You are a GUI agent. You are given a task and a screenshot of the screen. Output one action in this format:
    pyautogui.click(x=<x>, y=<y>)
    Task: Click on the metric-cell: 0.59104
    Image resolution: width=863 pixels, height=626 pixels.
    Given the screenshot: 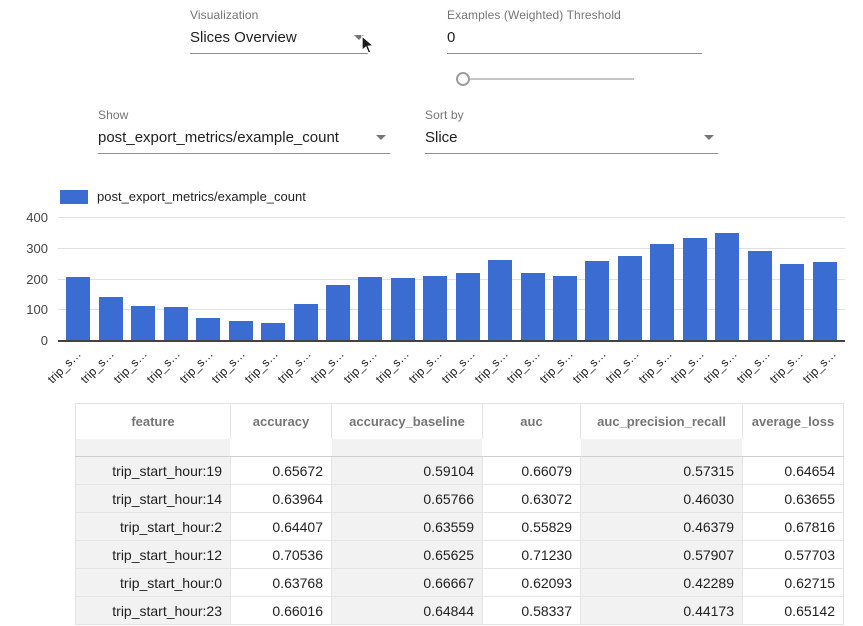 What is the action you would take?
    pyautogui.click(x=407, y=470)
    